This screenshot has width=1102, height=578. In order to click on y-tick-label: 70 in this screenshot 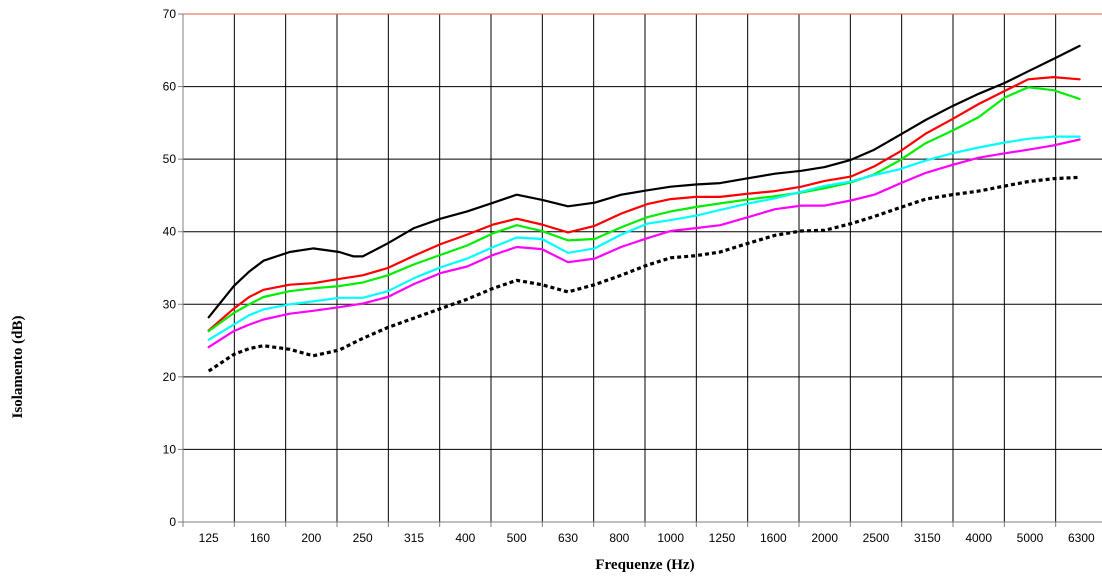, I will do `click(170, 14)`.